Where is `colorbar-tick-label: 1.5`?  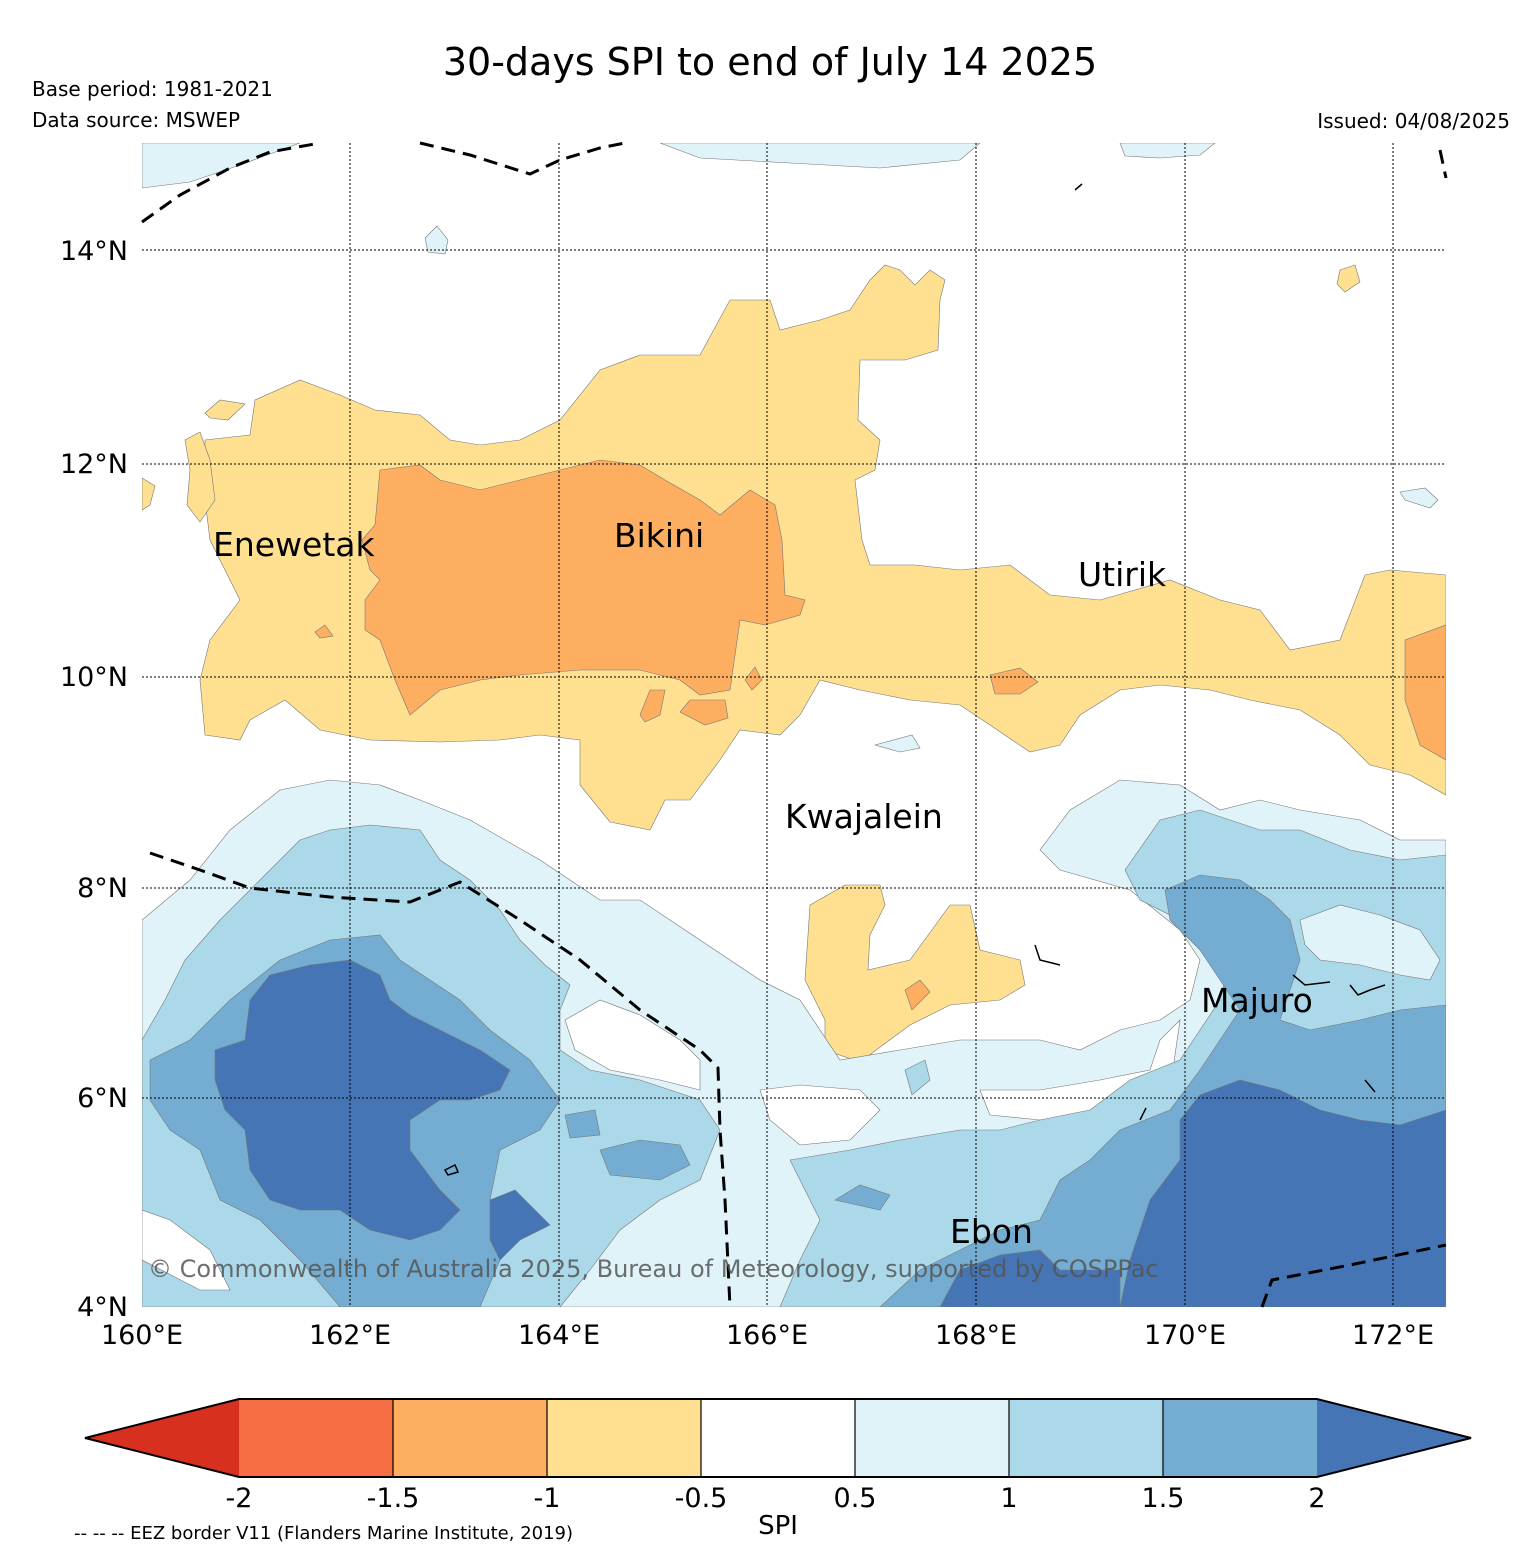 colorbar-tick-label: 1.5 is located at coordinates (1163, 1498).